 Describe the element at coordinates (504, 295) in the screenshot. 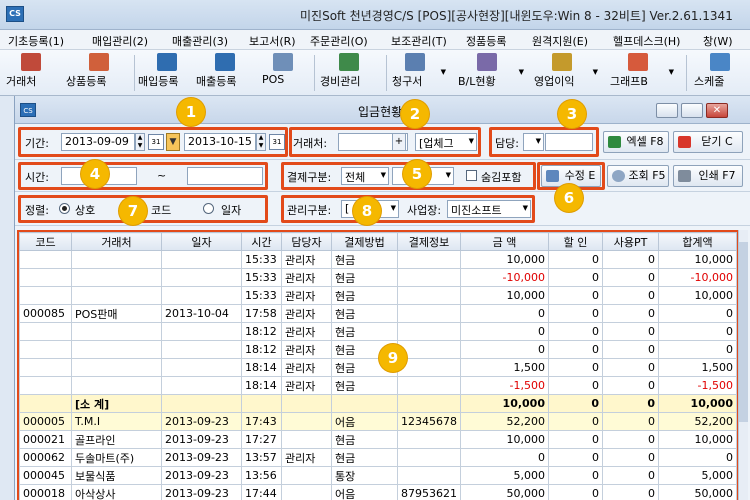

I see `cell-amount: 10,000` at that location.